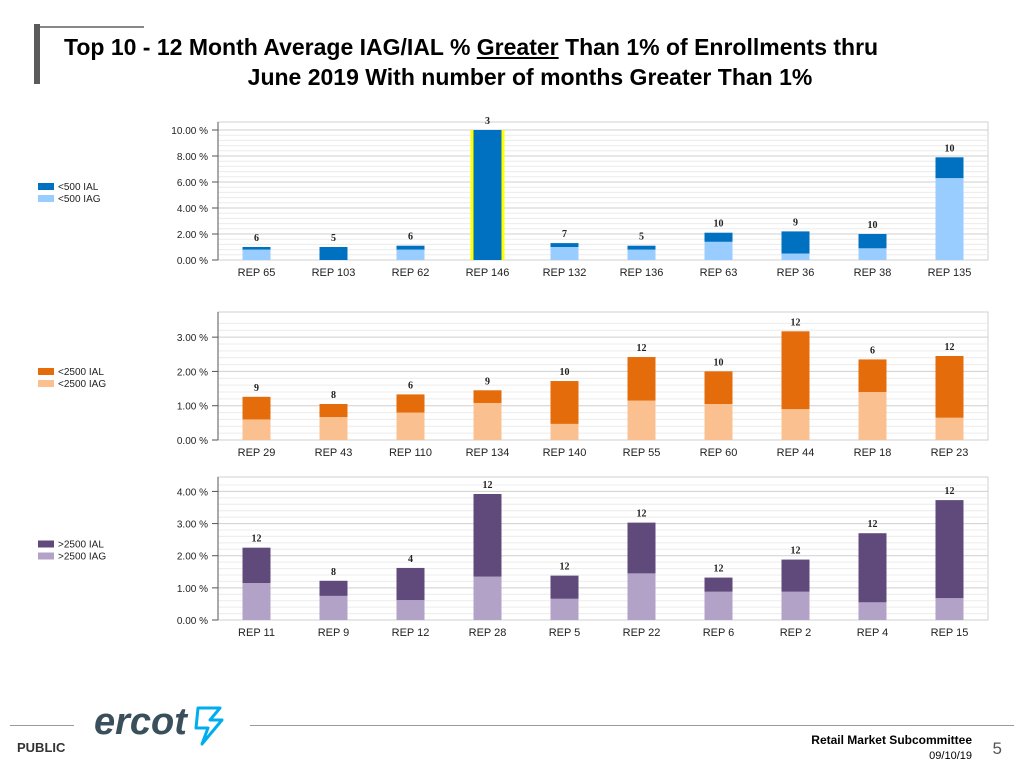 The height and width of the screenshot is (768, 1024). Describe the element at coordinates (192, 492) in the screenshot. I see `y-tick-label: 4.00 %` at that location.